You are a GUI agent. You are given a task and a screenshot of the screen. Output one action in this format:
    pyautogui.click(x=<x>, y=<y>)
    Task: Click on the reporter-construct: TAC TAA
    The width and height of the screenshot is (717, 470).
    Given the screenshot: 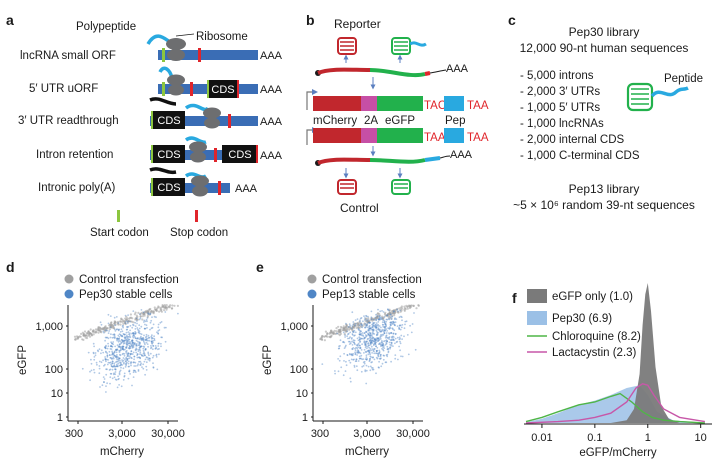 What is the action you would take?
    pyautogui.click(x=397, y=100)
    